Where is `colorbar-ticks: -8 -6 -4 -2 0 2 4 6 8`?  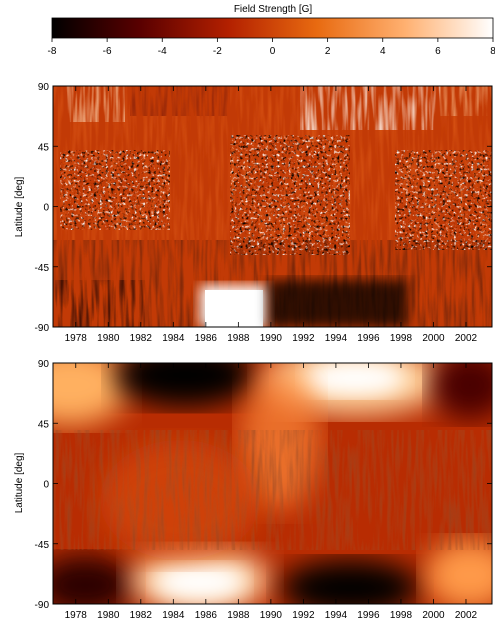 colorbar-ticks: -8 -6 -4 -2 0 2 4 6 8 is located at coordinates (271, 47).